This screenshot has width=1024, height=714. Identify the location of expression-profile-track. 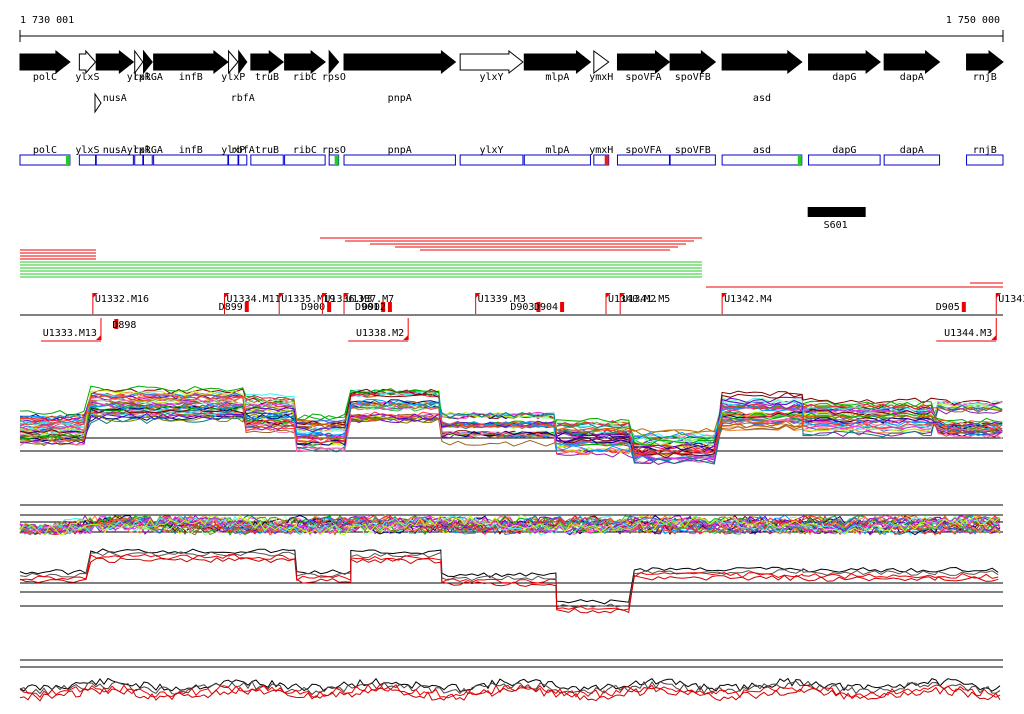
(511, 425).